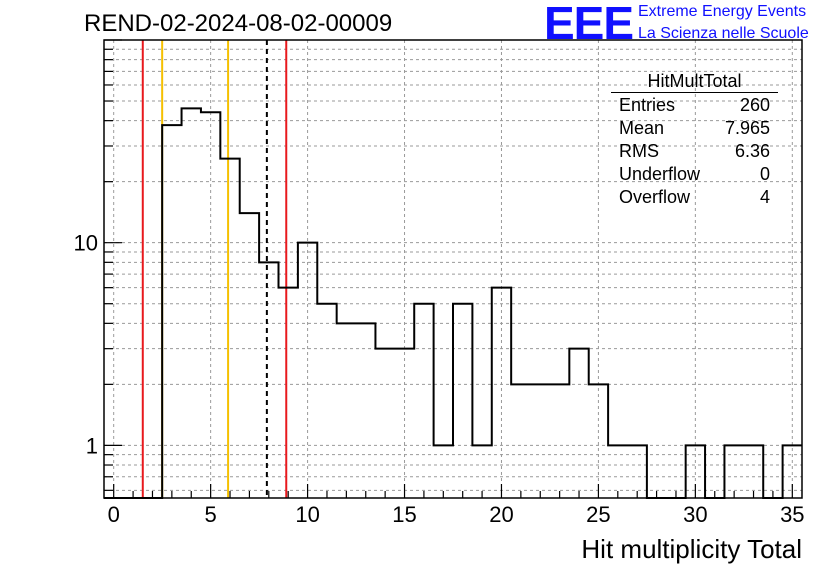 This screenshot has width=836, height=572. What do you see at coordinates (114, 514) in the screenshot?
I see `x-tick-label: 0` at bounding box center [114, 514].